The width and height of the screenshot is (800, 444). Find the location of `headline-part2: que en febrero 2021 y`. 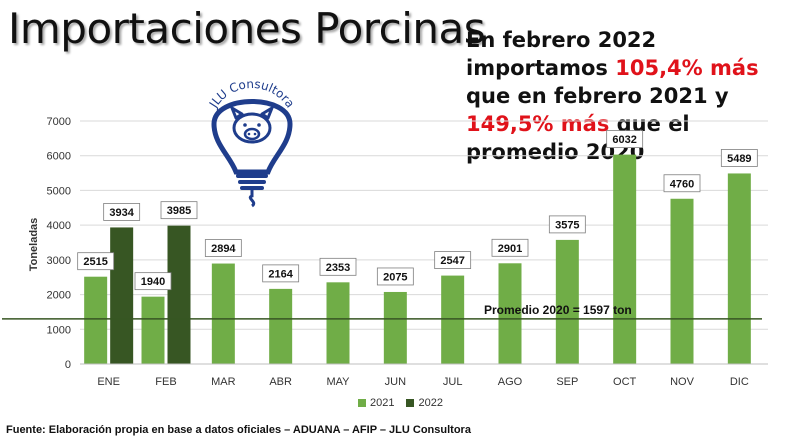

headline-part2: que en febrero 2021 y is located at coordinates (597, 96).